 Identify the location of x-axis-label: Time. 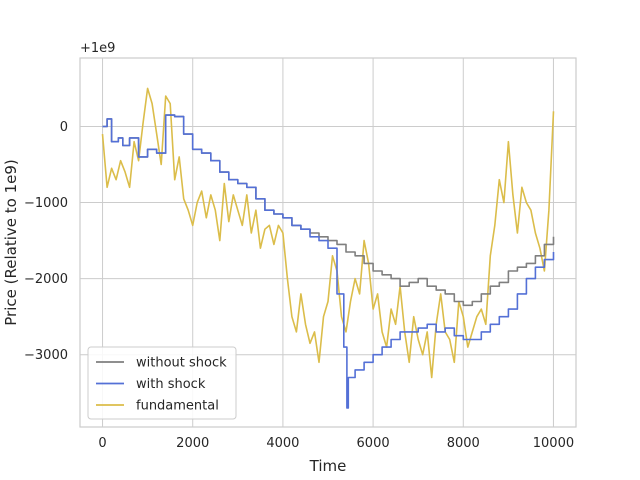
(328, 466).